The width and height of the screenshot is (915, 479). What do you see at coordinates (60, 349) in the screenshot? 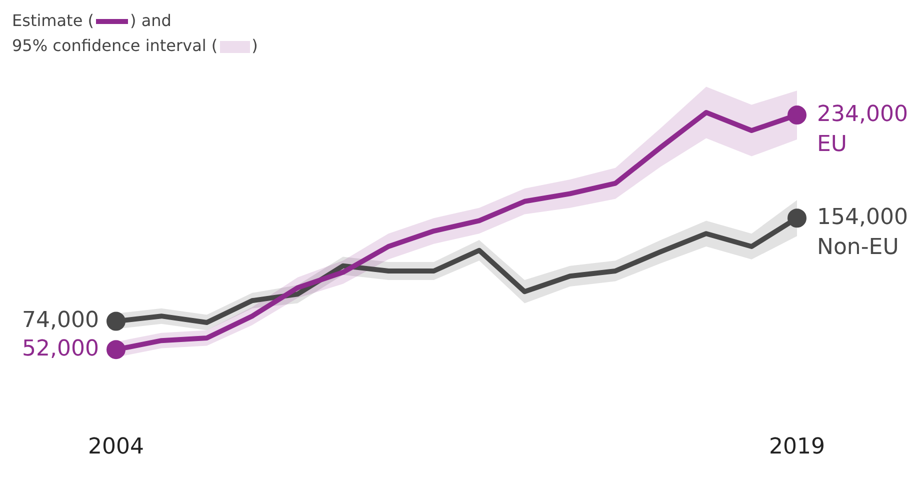
I see `data-label: 52,000` at bounding box center [60, 349].